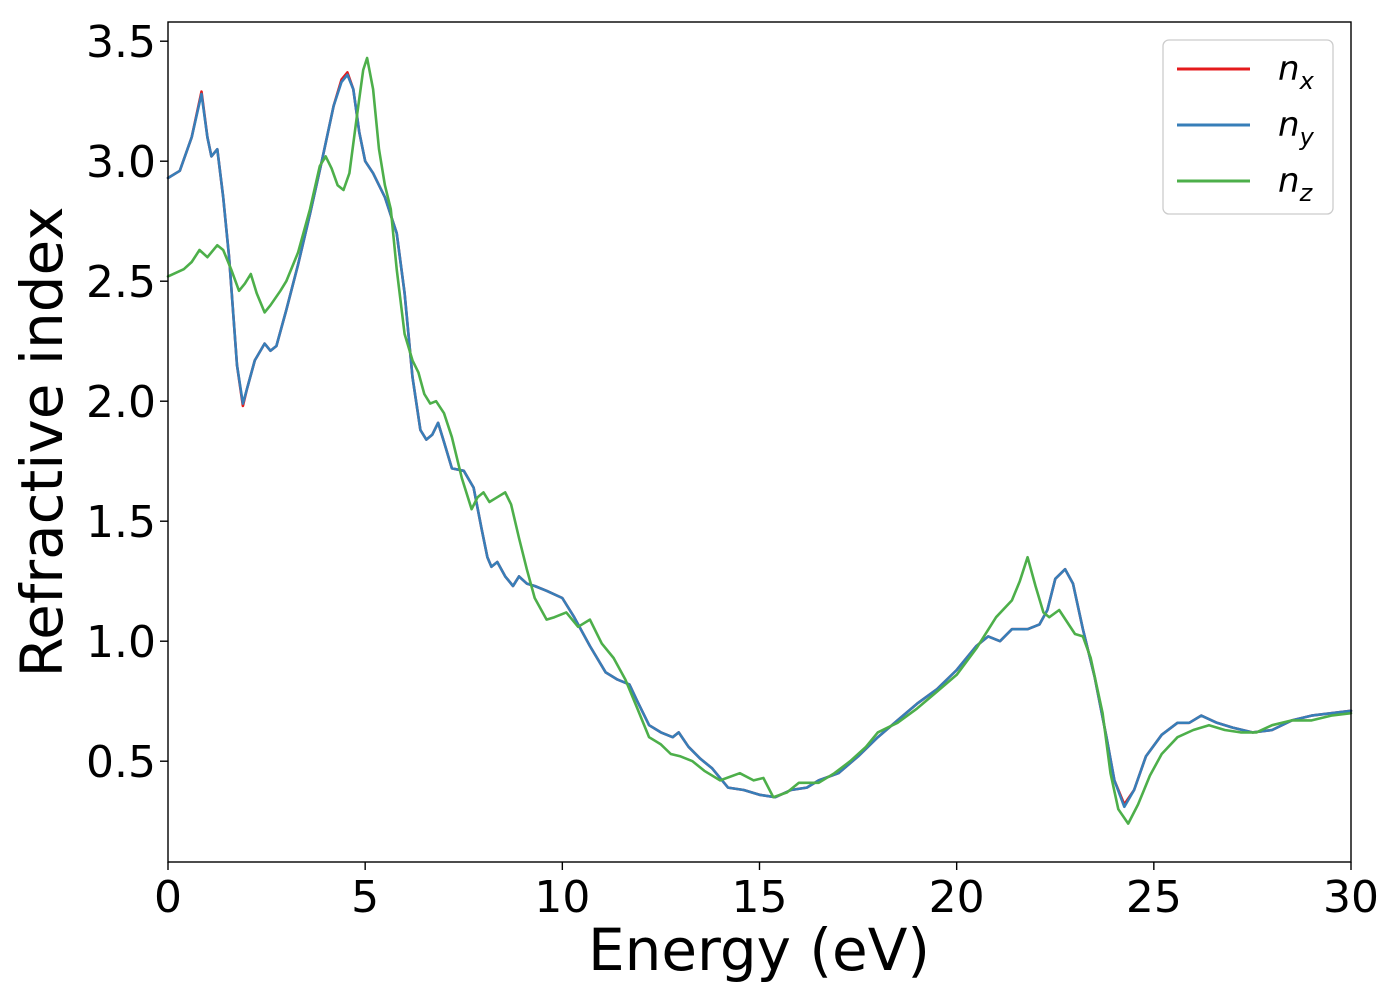  I want to click on y-tick-label: 1.5, so click(121, 522).